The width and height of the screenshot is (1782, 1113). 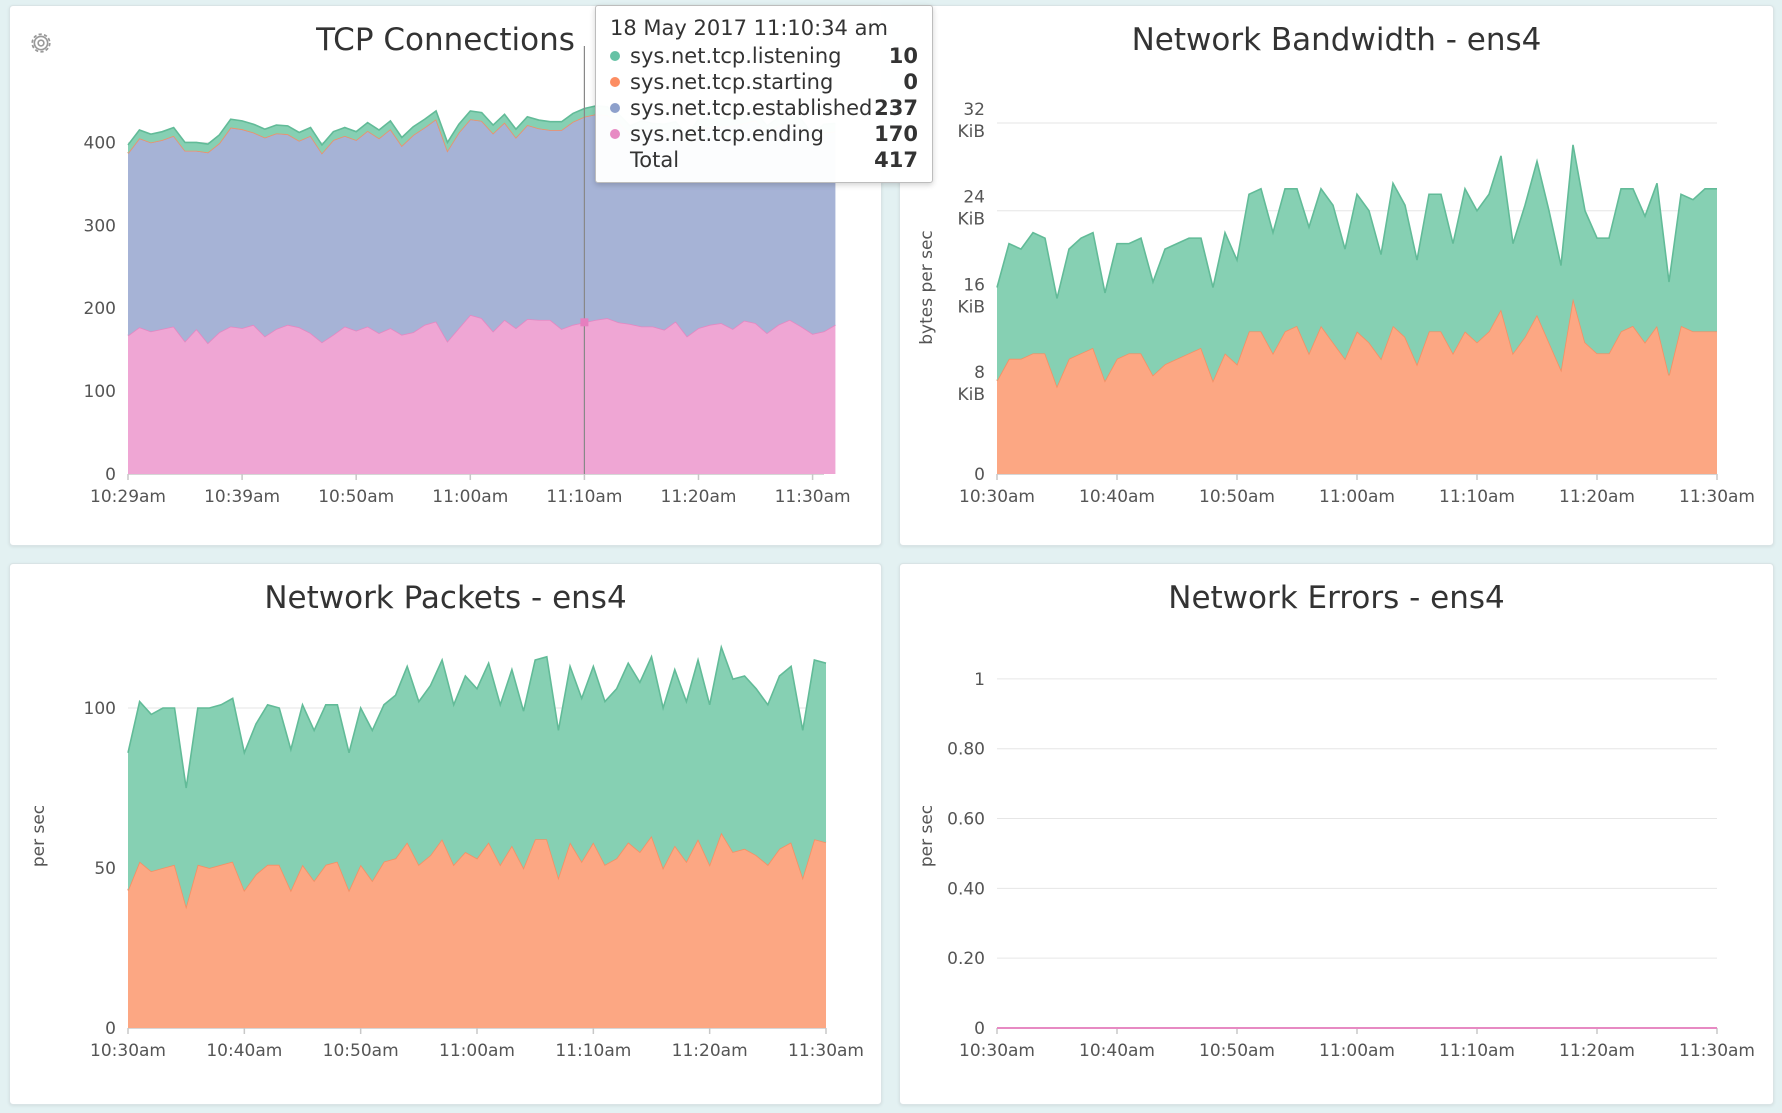 What do you see at coordinates (903, 56) in the screenshot?
I see `tooltip-series-value: 10` at bounding box center [903, 56].